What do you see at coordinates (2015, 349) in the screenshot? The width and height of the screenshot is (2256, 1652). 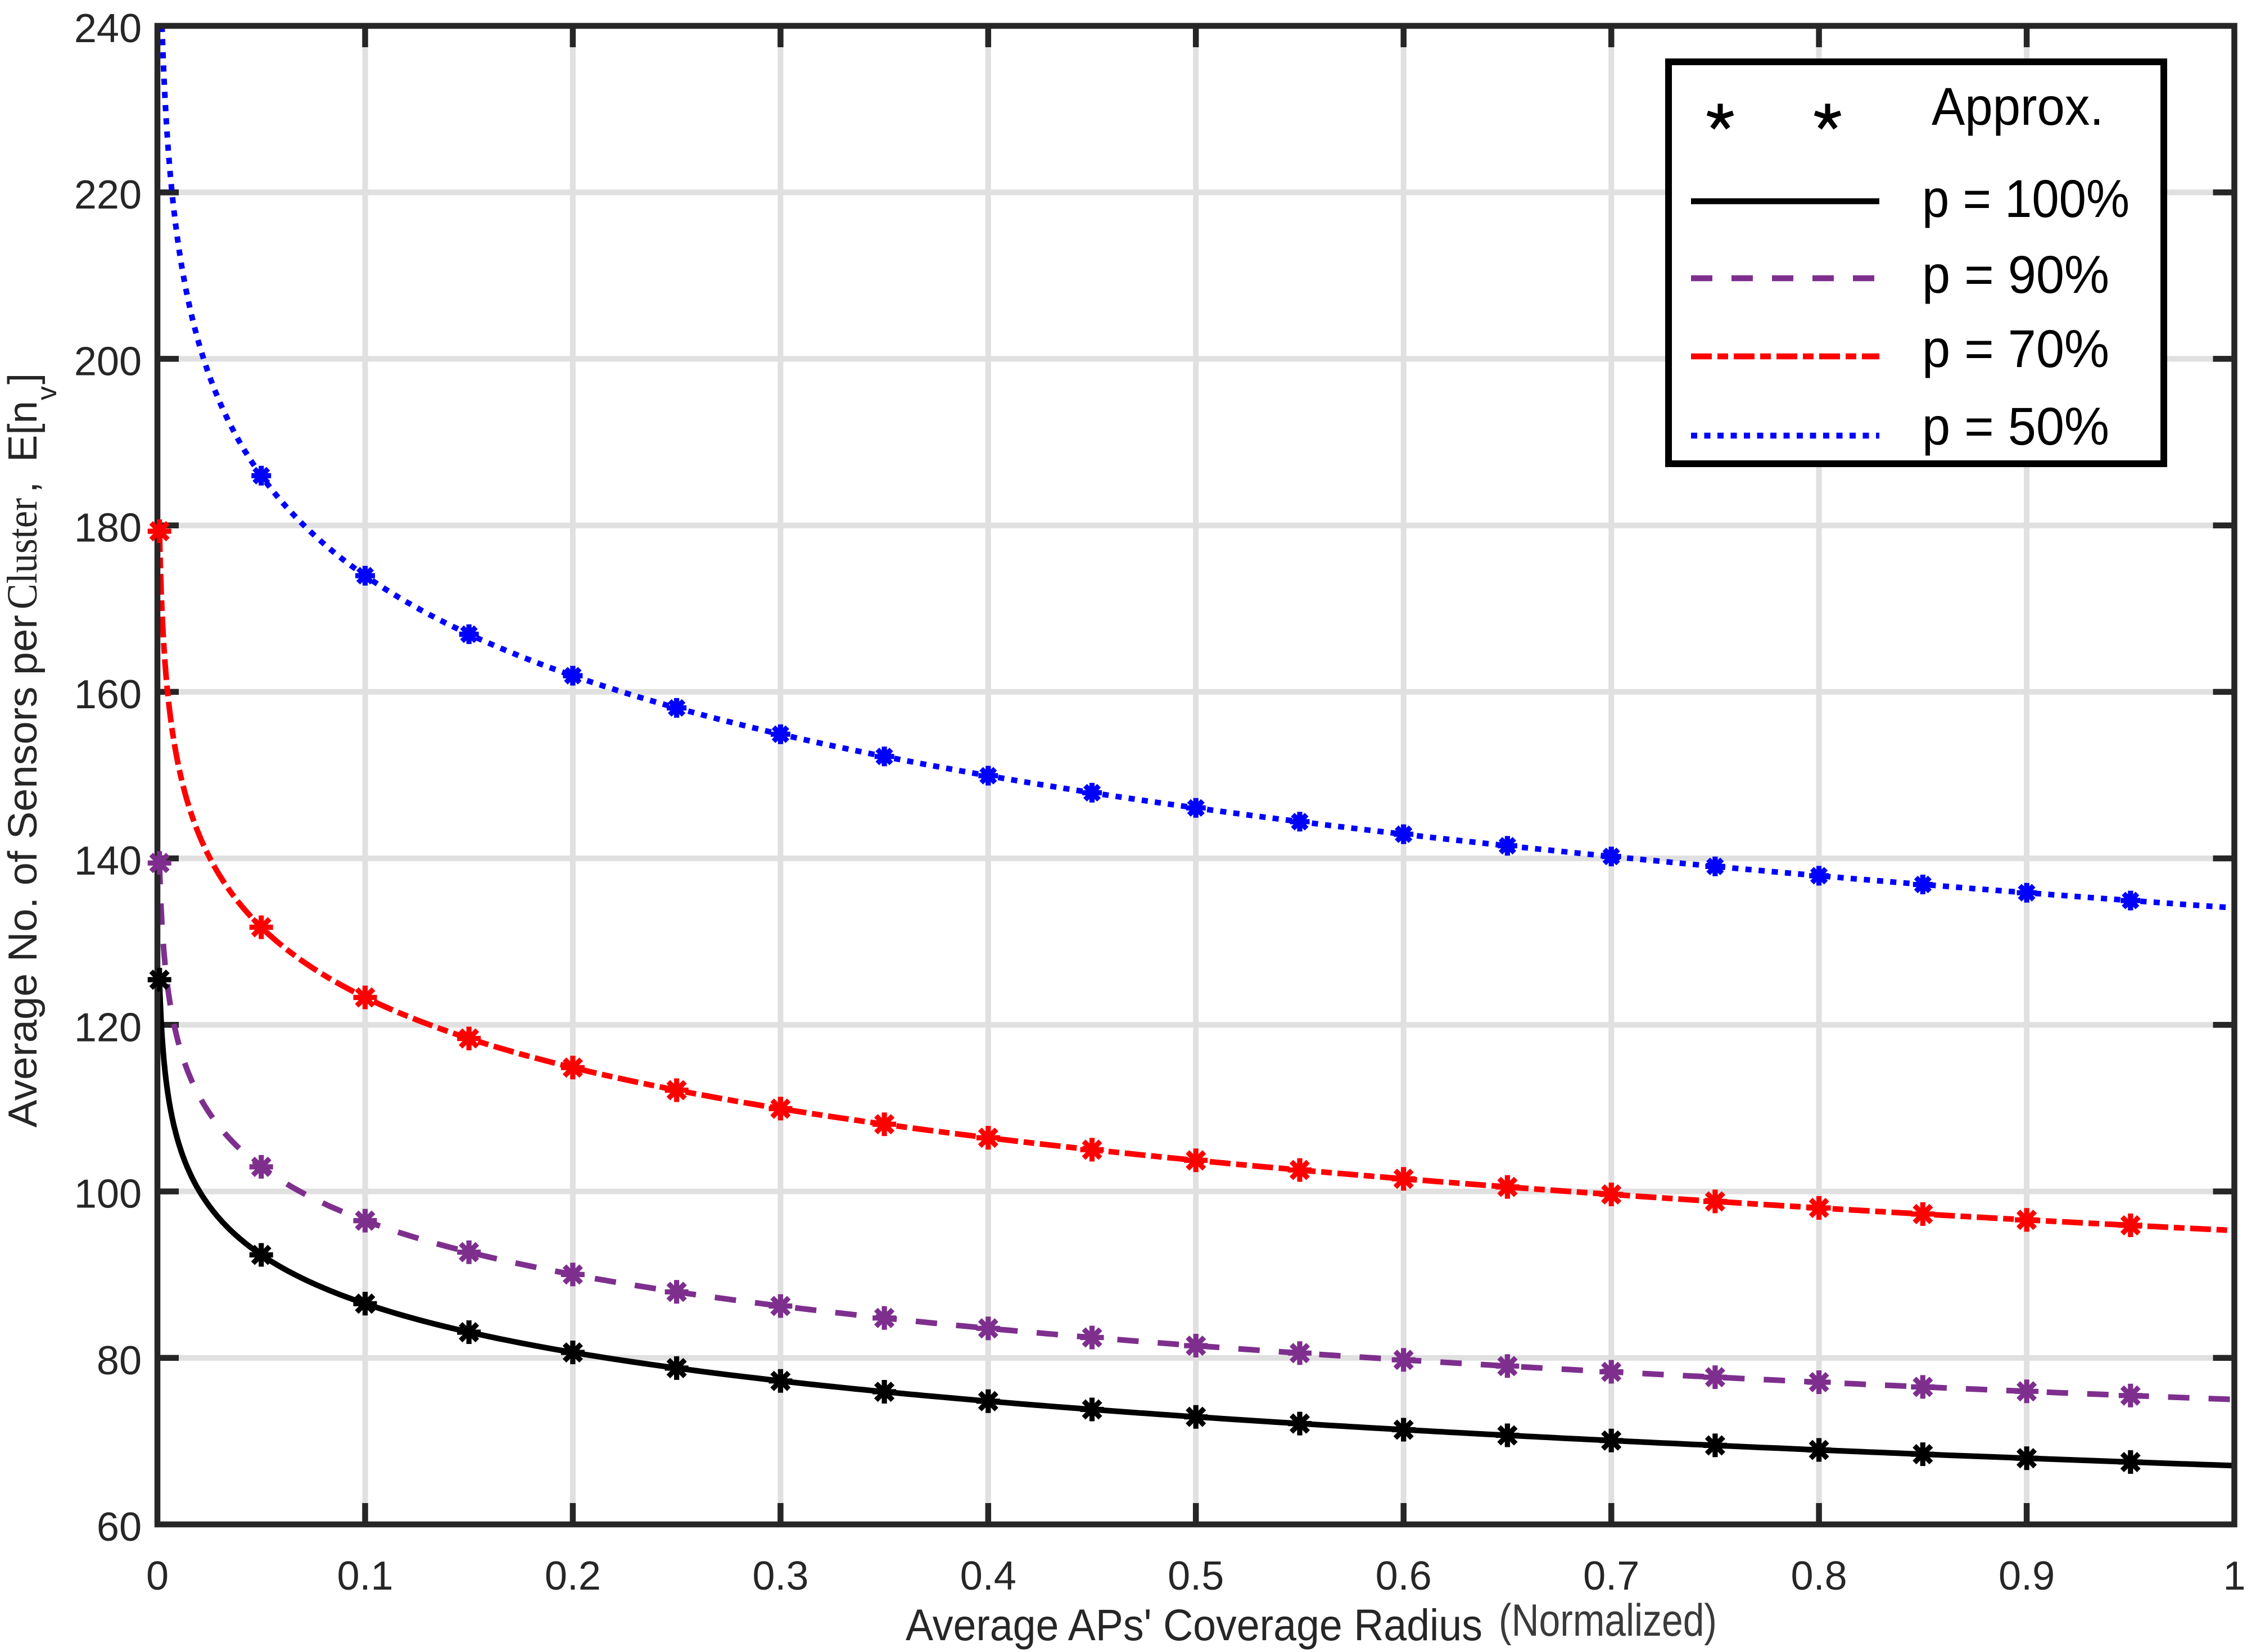 I see `svg-text: p = 70%` at bounding box center [2015, 349].